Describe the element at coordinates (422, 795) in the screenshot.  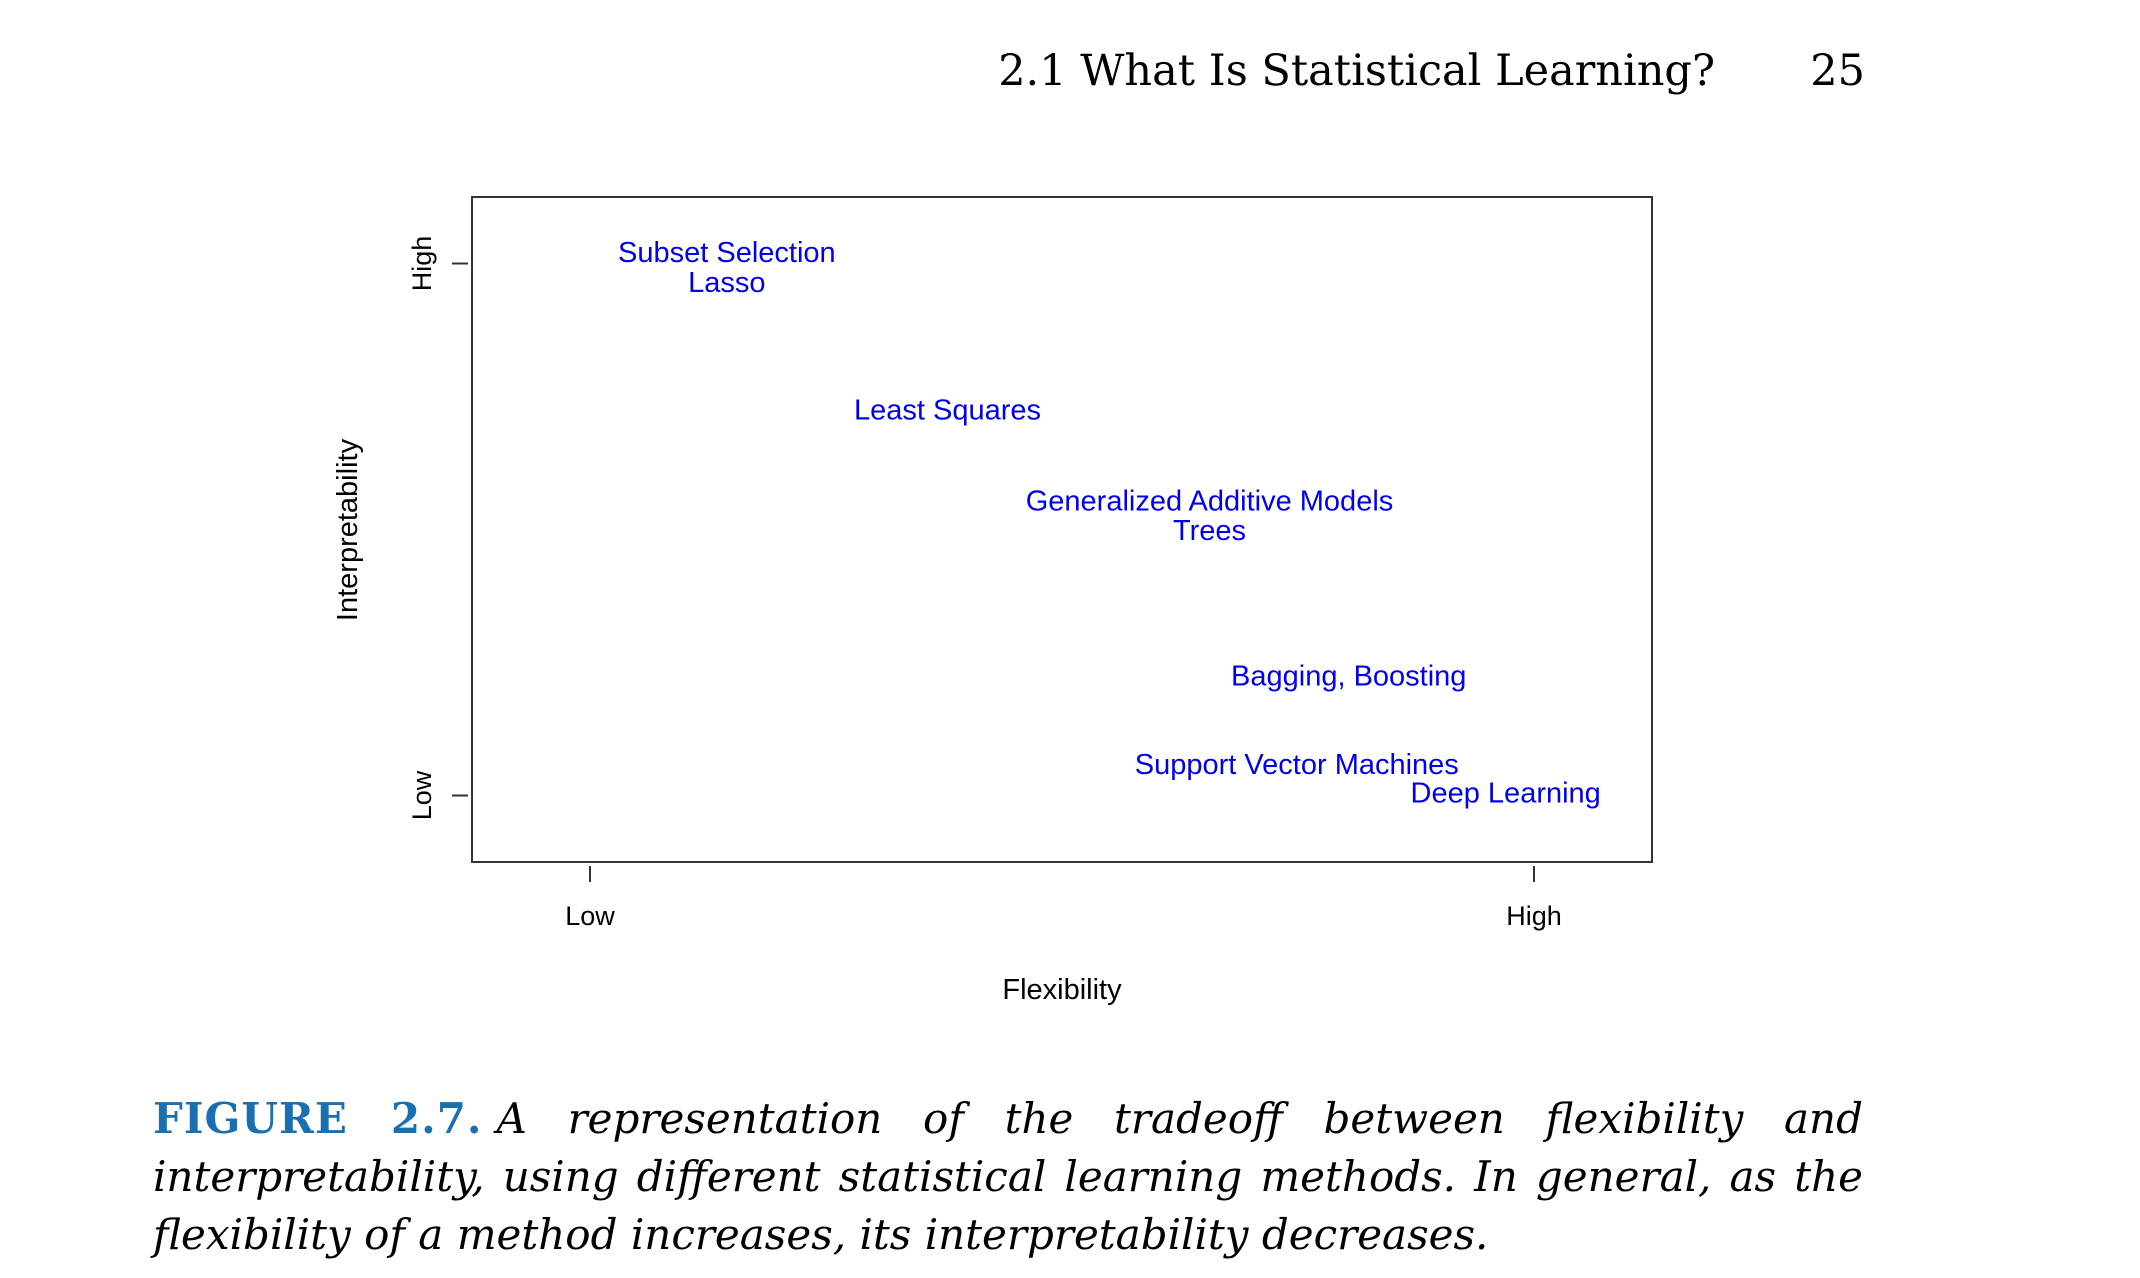
I see `y-tick-label: Low` at that location.